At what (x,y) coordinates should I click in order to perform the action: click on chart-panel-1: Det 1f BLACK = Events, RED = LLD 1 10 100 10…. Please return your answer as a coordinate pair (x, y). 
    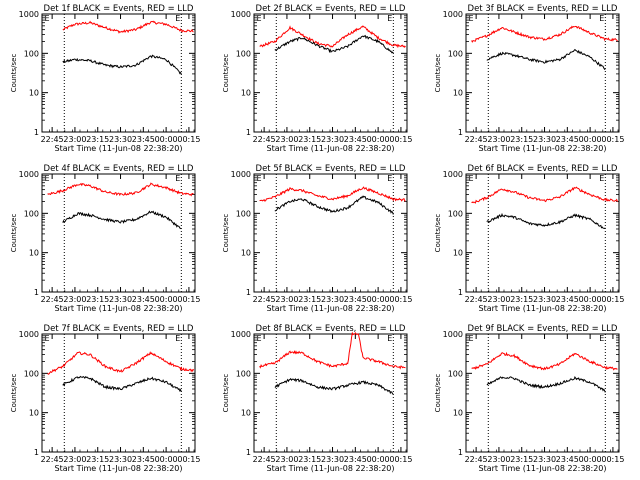
    Looking at the image, I should click on (105, 78).